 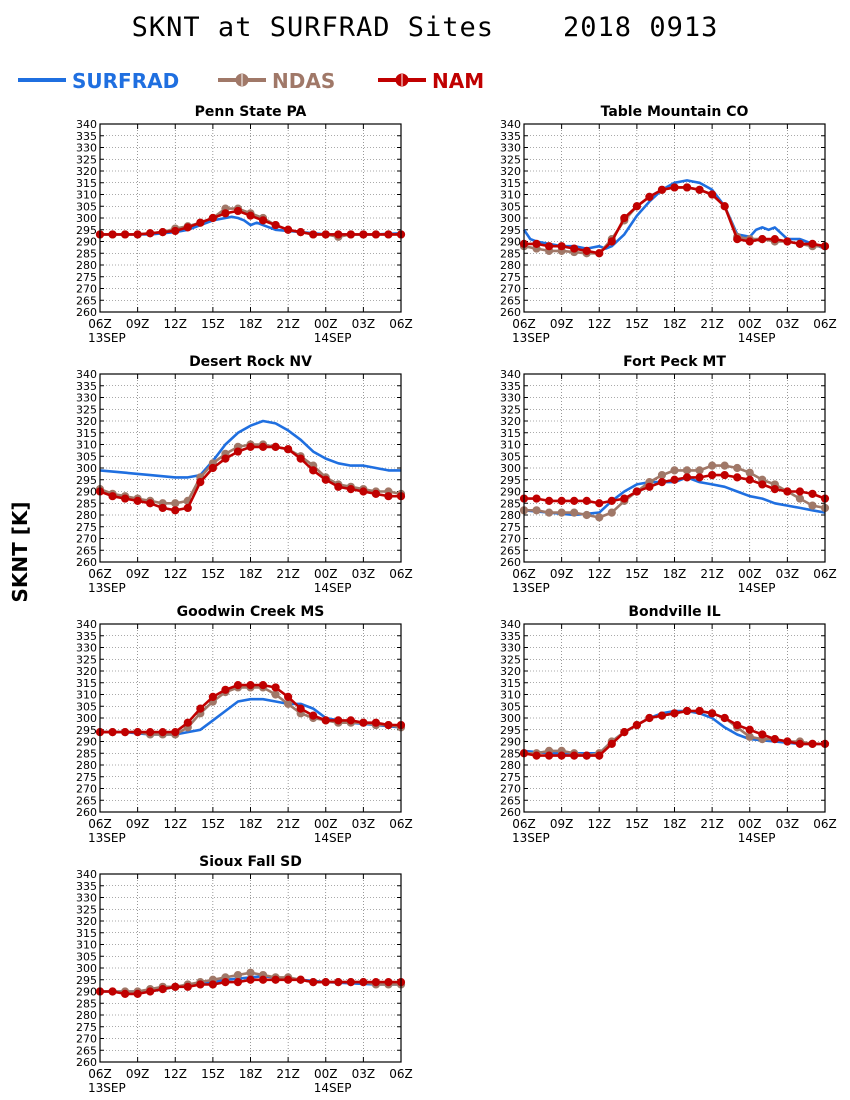 I want to click on legend-label: NAM, so click(x=458, y=81).